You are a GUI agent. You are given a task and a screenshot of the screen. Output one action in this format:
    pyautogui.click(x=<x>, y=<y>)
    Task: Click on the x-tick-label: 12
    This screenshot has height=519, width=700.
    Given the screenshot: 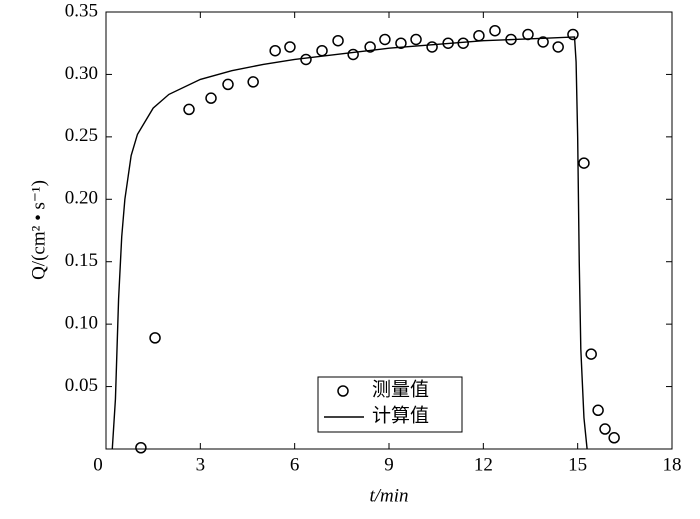 What is the action you would take?
    pyautogui.click(x=483, y=464)
    